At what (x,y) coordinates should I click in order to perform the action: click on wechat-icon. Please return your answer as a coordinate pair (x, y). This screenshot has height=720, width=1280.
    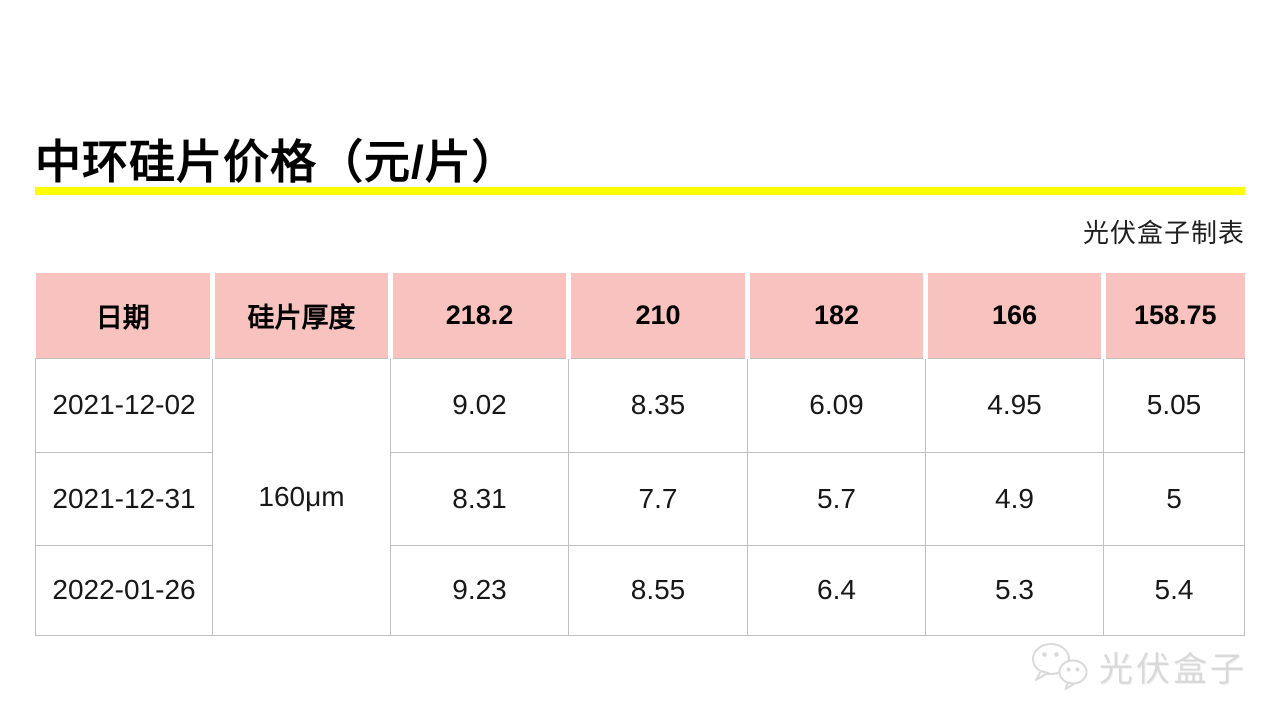
    Looking at the image, I should click on (1060, 666).